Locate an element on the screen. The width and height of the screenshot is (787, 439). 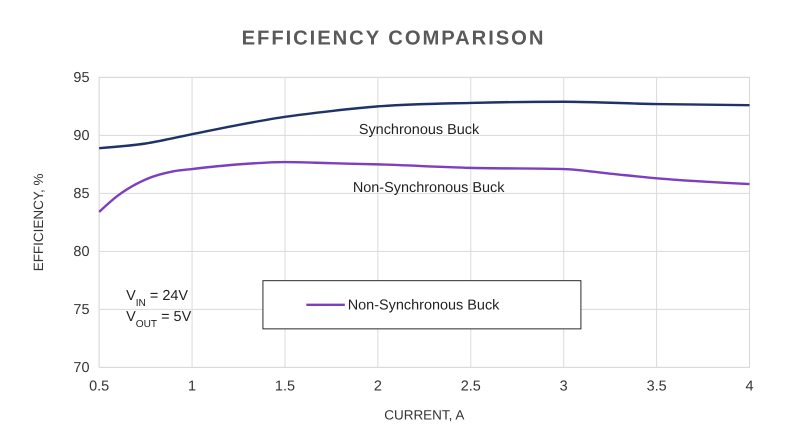
chart-title: EFFICIENCY COMPARISON is located at coordinates (394, 39).